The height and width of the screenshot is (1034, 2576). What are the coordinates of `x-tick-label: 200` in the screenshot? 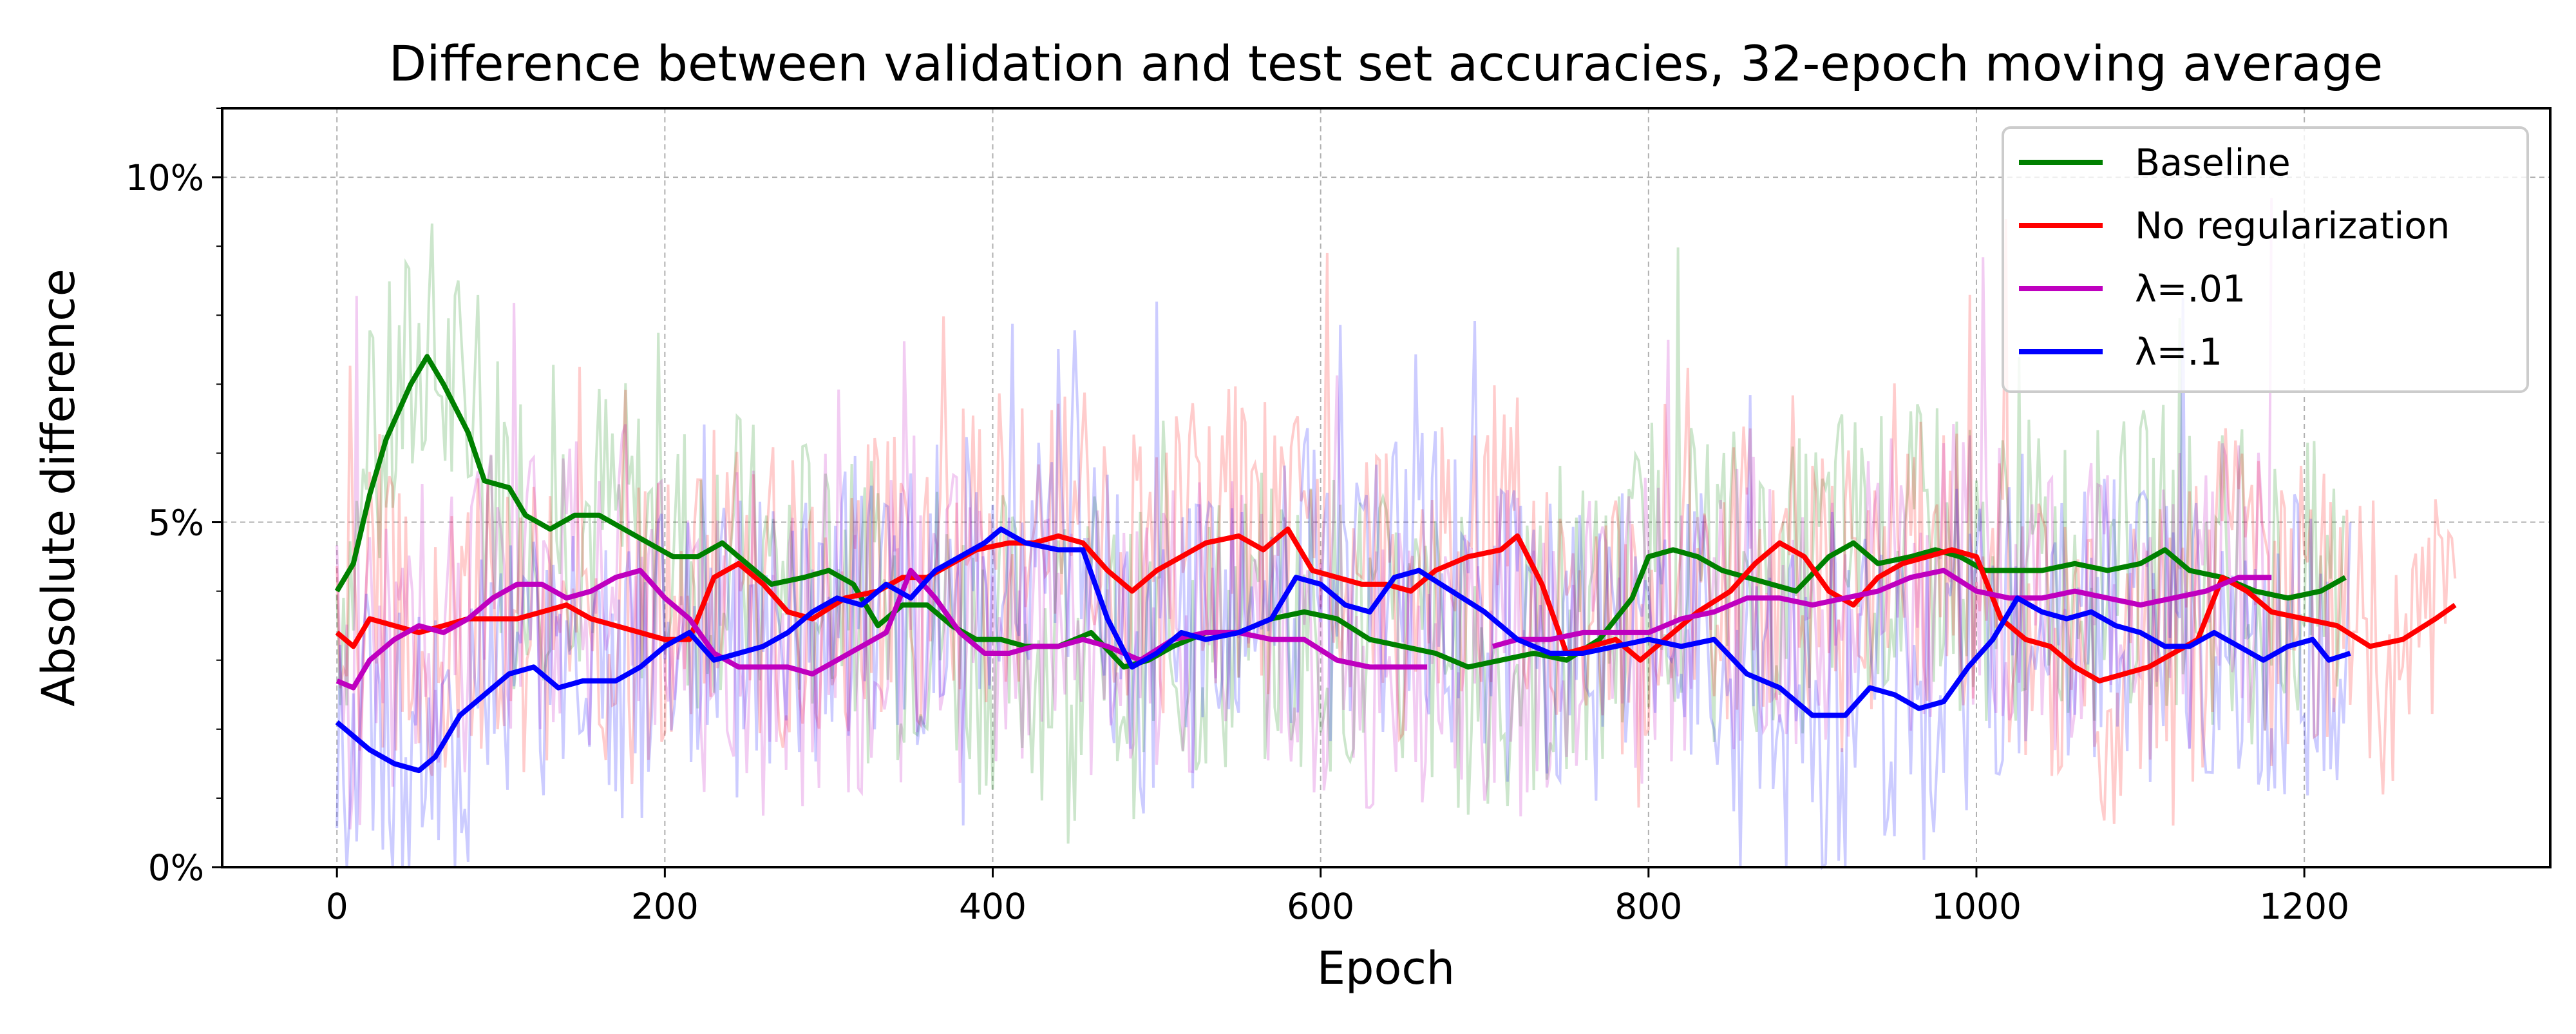 It's located at (665, 906).